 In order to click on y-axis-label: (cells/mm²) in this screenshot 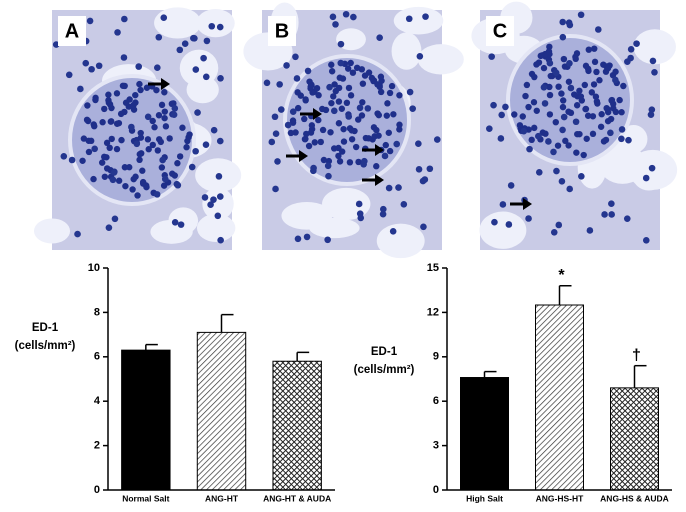, I will do `click(384, 370)`.